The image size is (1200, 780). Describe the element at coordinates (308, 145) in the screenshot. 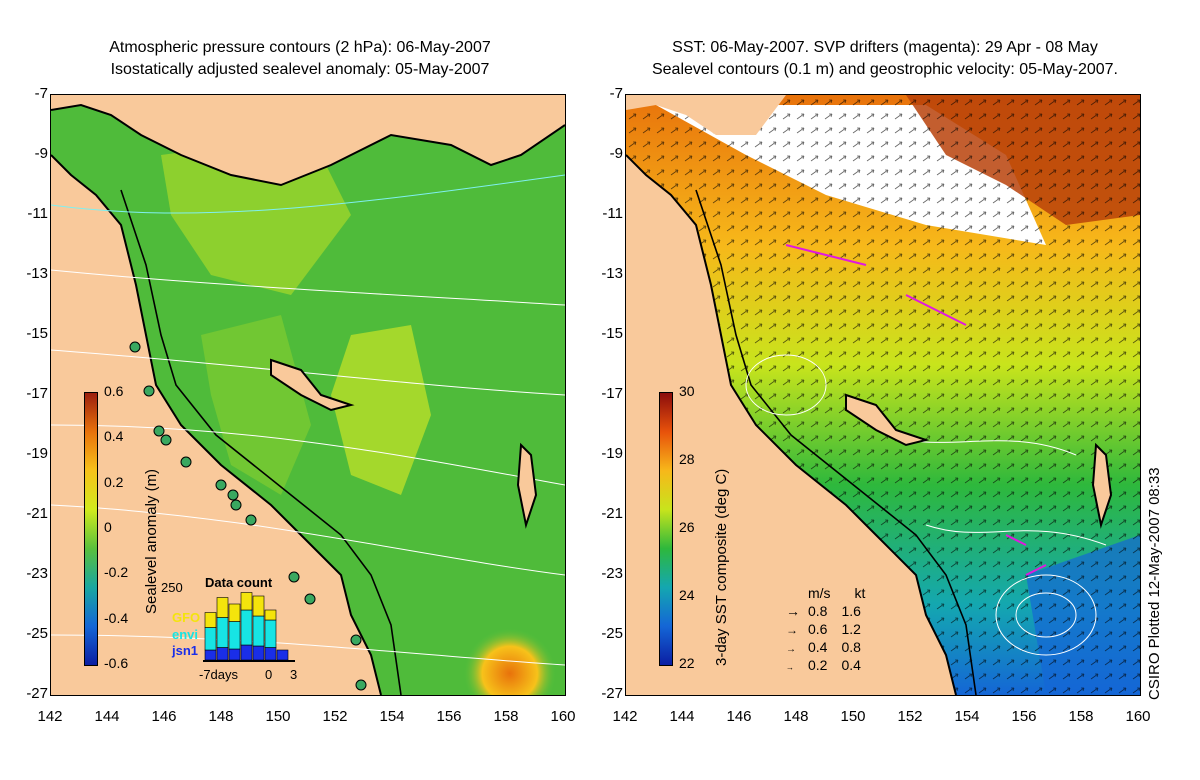

I see `left-png-coastline` at that location.